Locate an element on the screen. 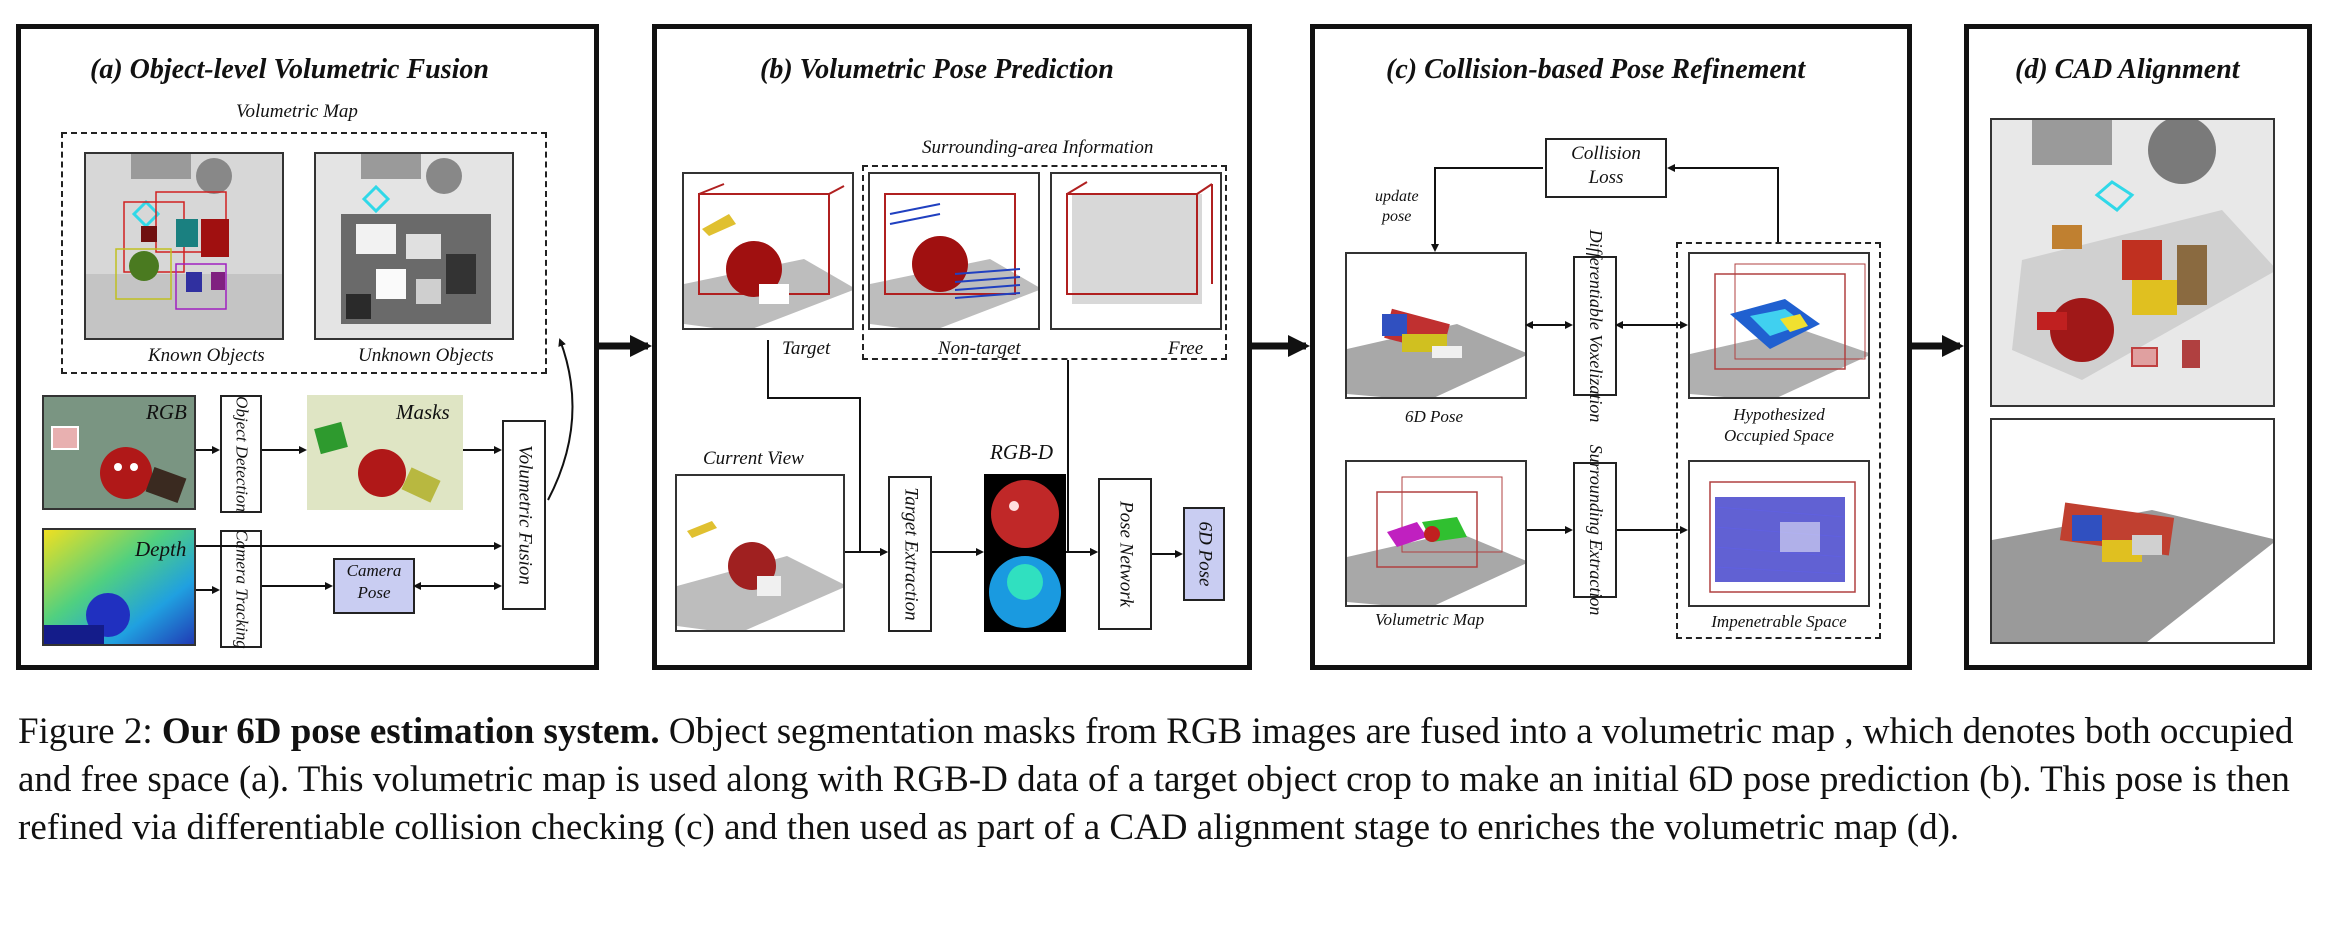 The image size is (2330, 939). cad-voxel-scene-image is located at coordinates (2132, 531).